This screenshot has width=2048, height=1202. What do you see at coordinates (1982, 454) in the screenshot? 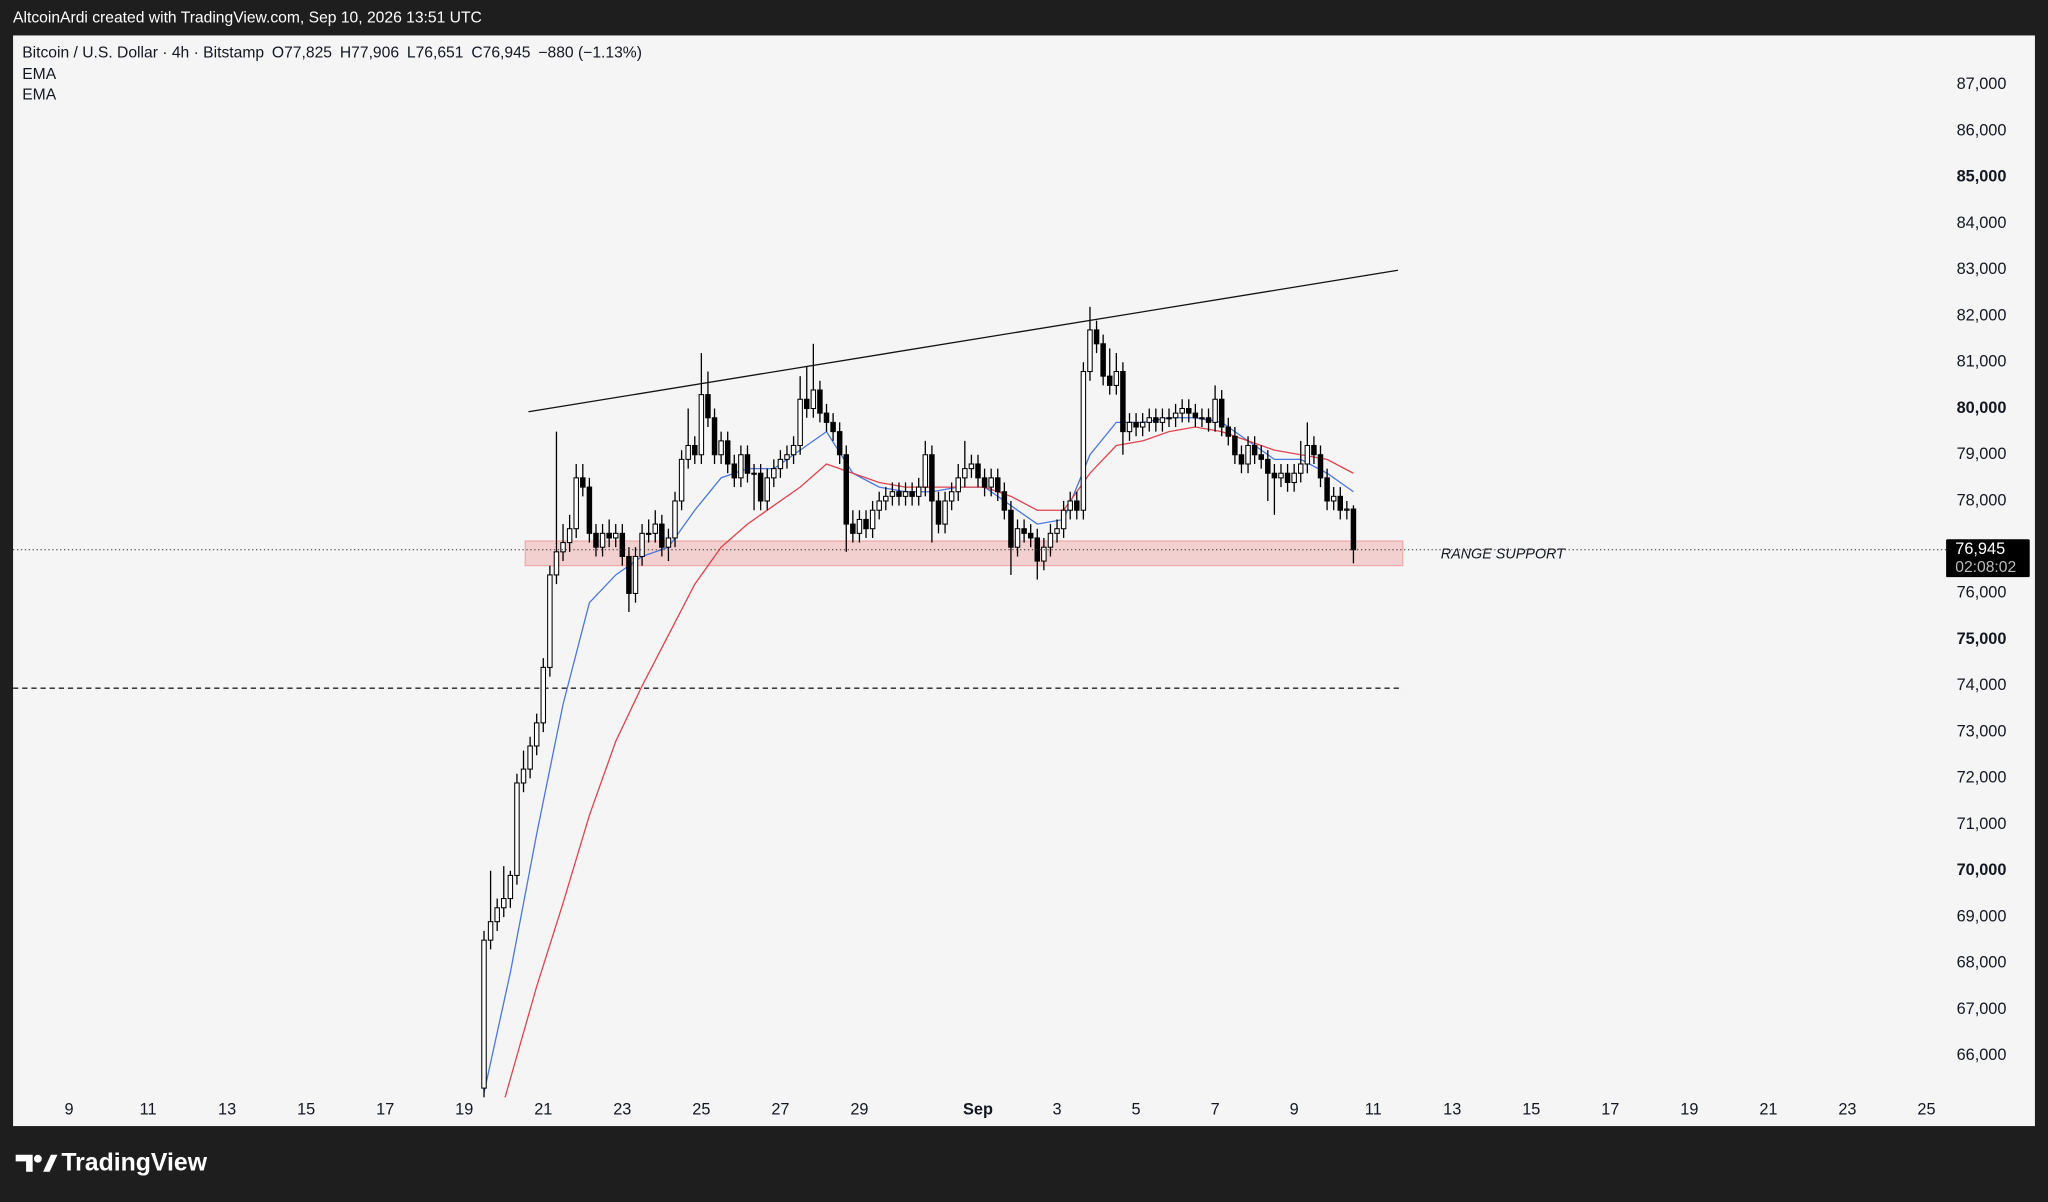
I see `y-tick-label: 79,000` at bounding box center [1982, 454].